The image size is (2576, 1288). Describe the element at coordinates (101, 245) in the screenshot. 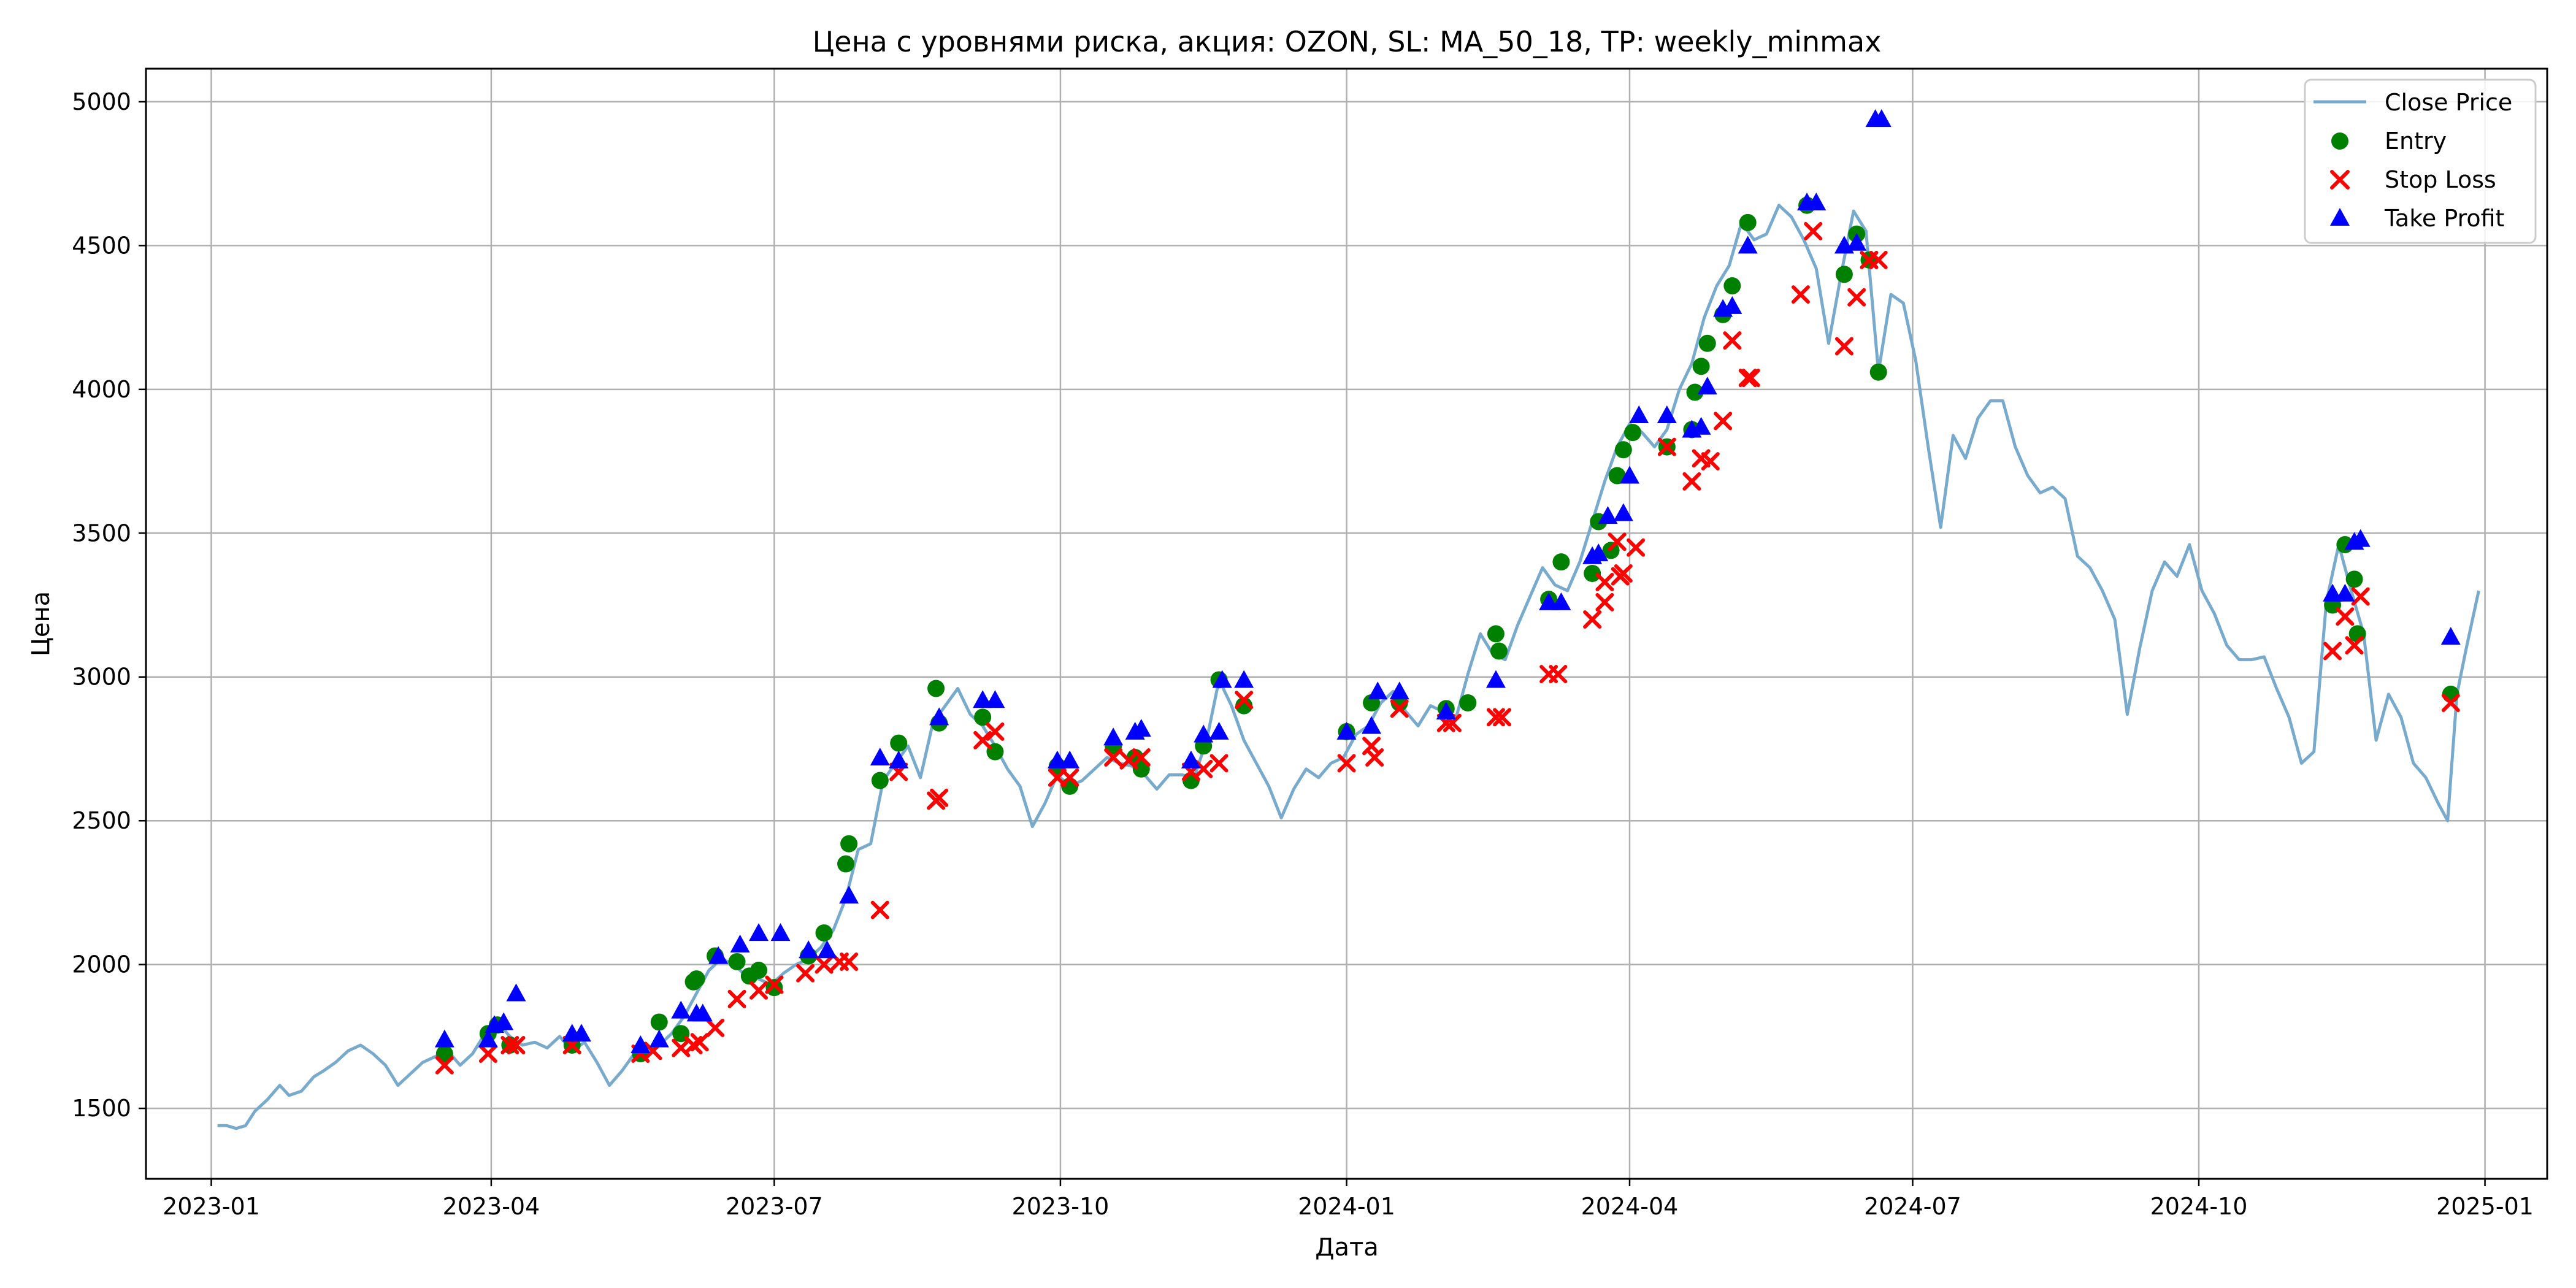

I see `y-tick-label: 4500` at that location.